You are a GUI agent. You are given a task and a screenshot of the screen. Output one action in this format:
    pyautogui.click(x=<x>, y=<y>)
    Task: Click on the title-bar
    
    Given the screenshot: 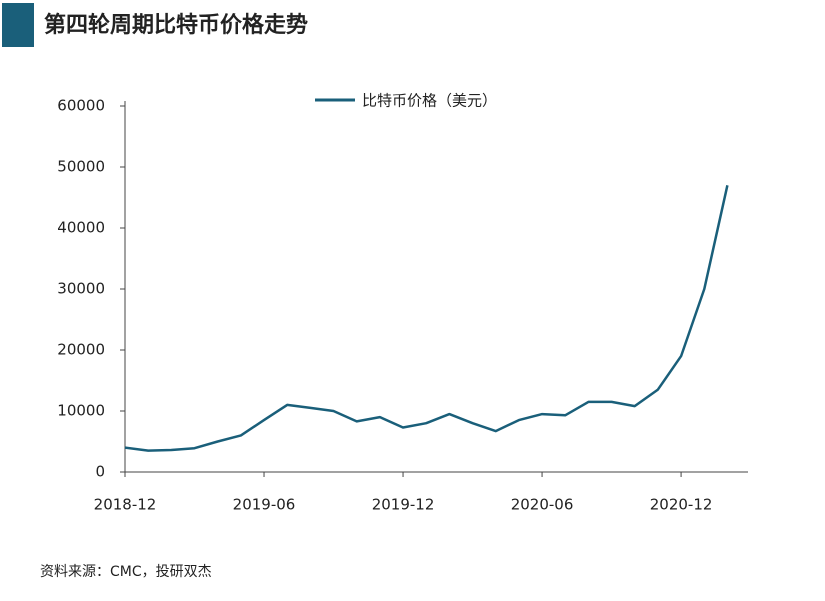 What is the action you would take?
    pyautogui.click(x=412, y=25)
    